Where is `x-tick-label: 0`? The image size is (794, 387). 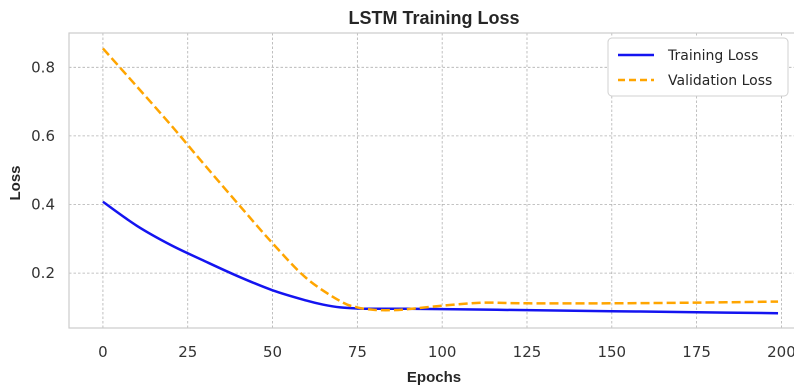
x-tick-label: 0 is located at coordinates (103, 352).